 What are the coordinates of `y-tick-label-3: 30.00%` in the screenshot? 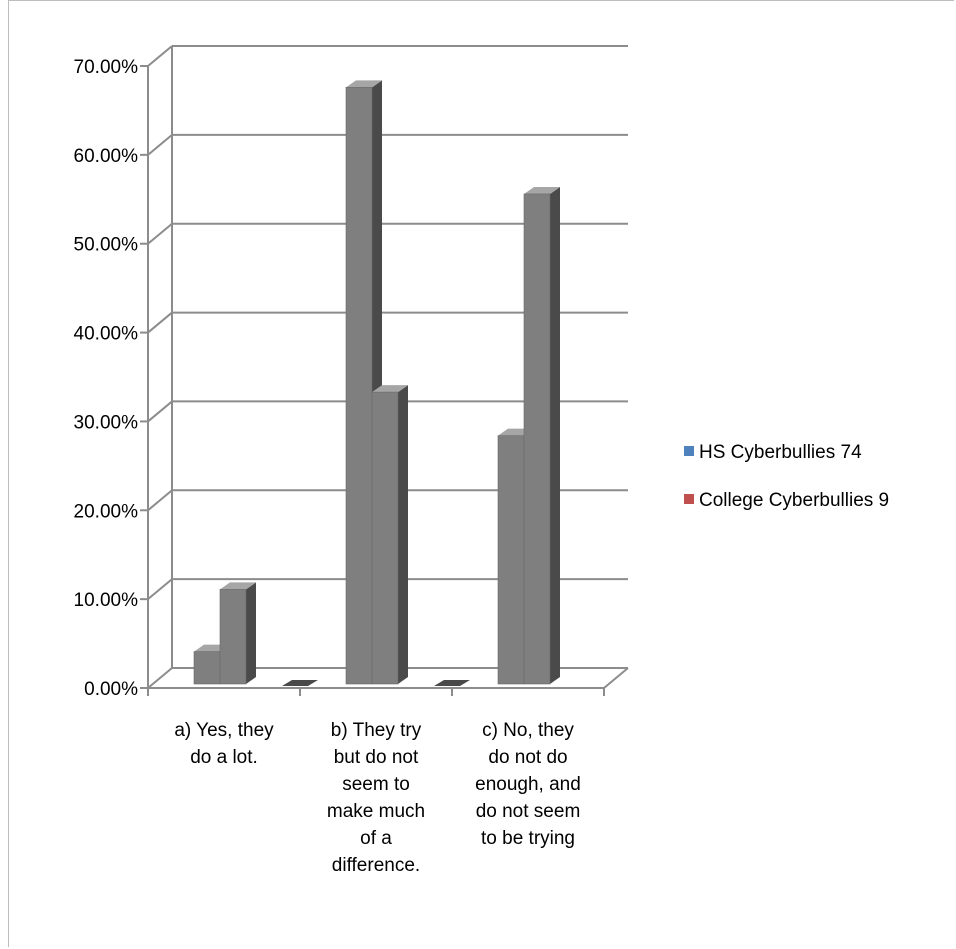 It's located at (106, 422).